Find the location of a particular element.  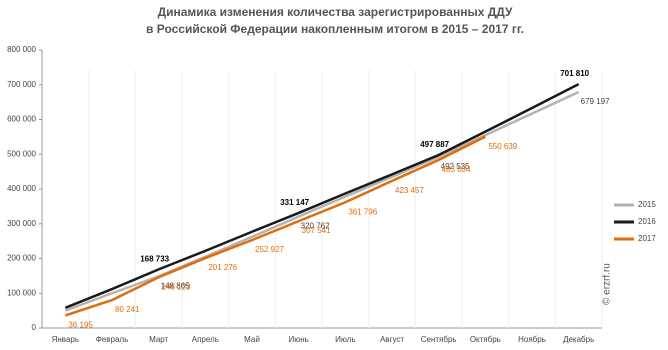

y-tick-label: 700 000 is located at coordinates (21, 84).